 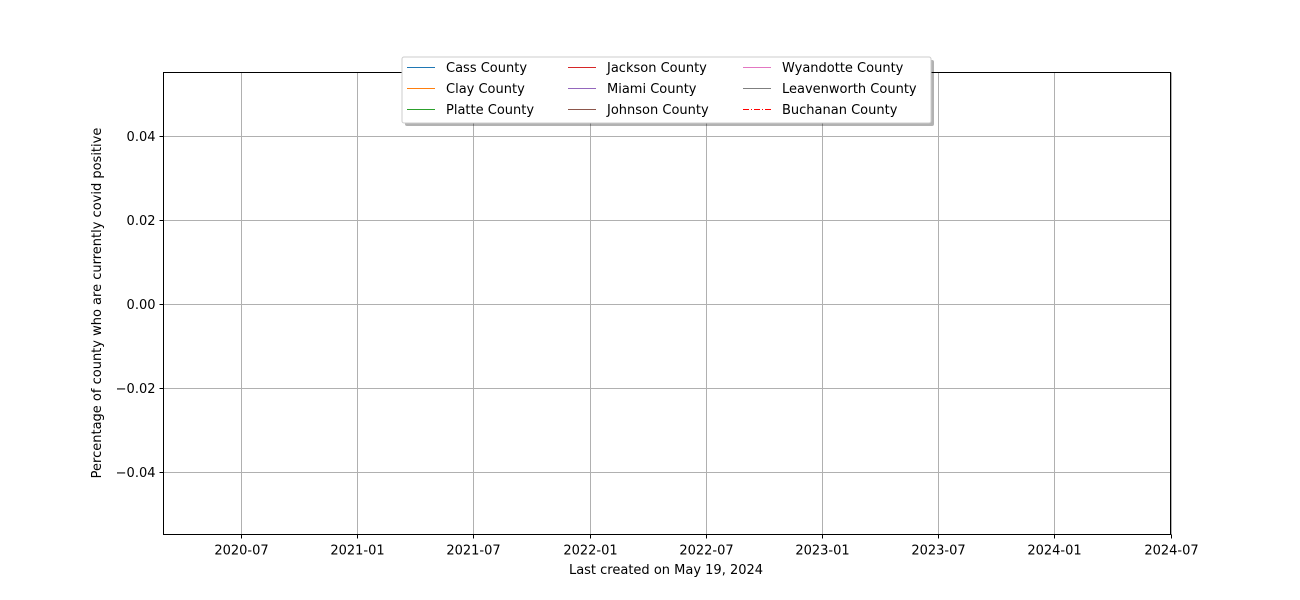 I want to click on legend-label: Leavenworth County, so click(x=849, y=89).